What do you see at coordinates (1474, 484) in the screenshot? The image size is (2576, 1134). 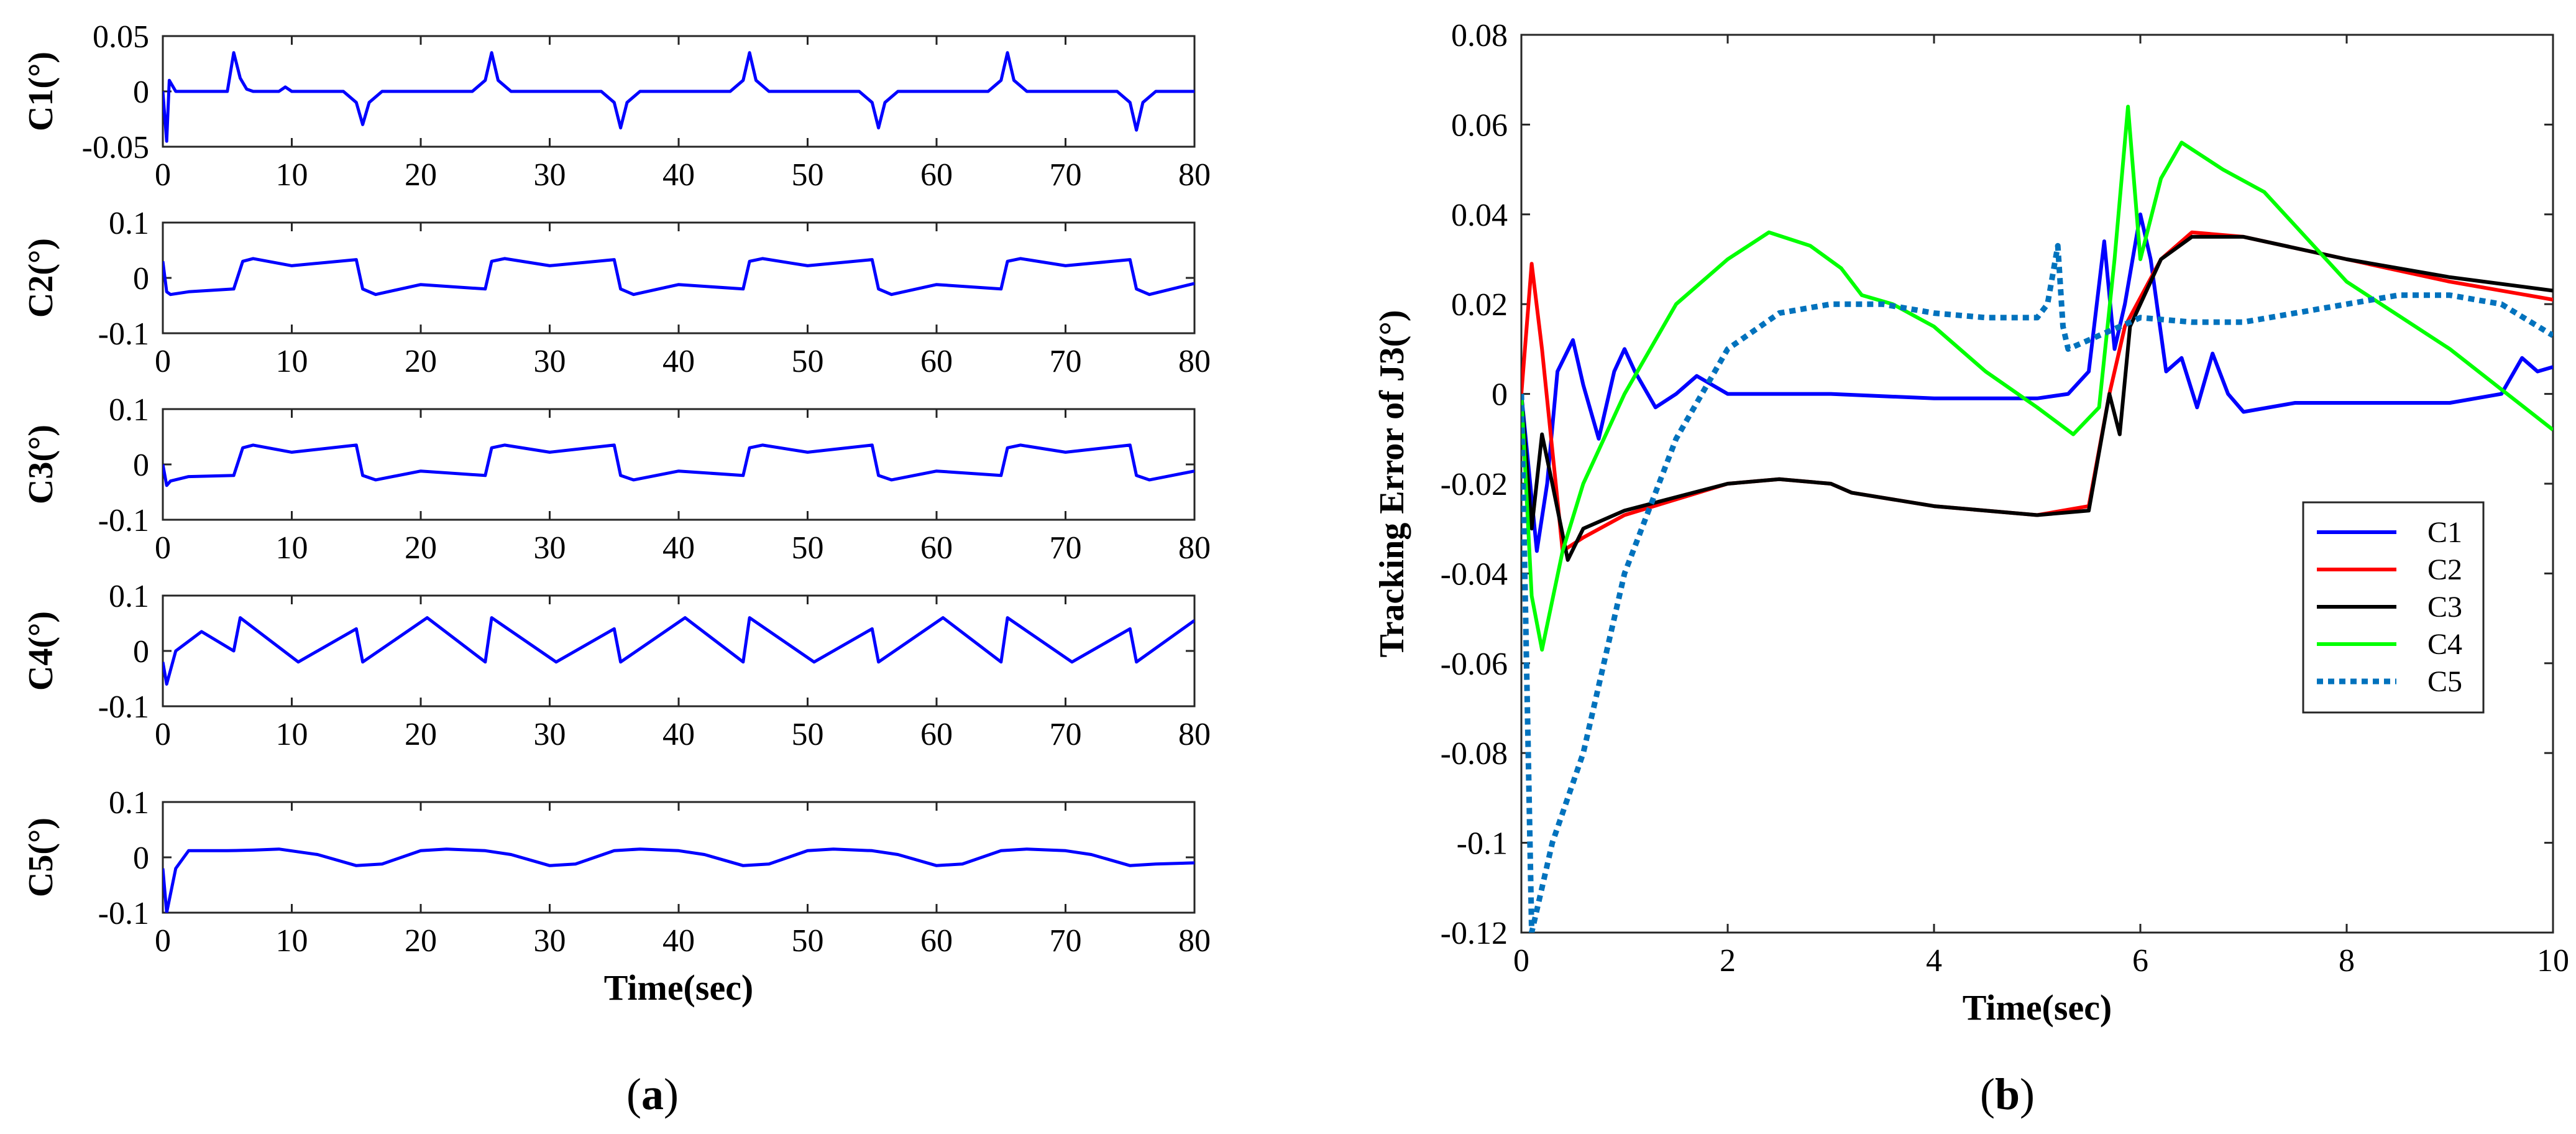 I see `y-tick-label: -0.02` at bounding box center [1474, 484].